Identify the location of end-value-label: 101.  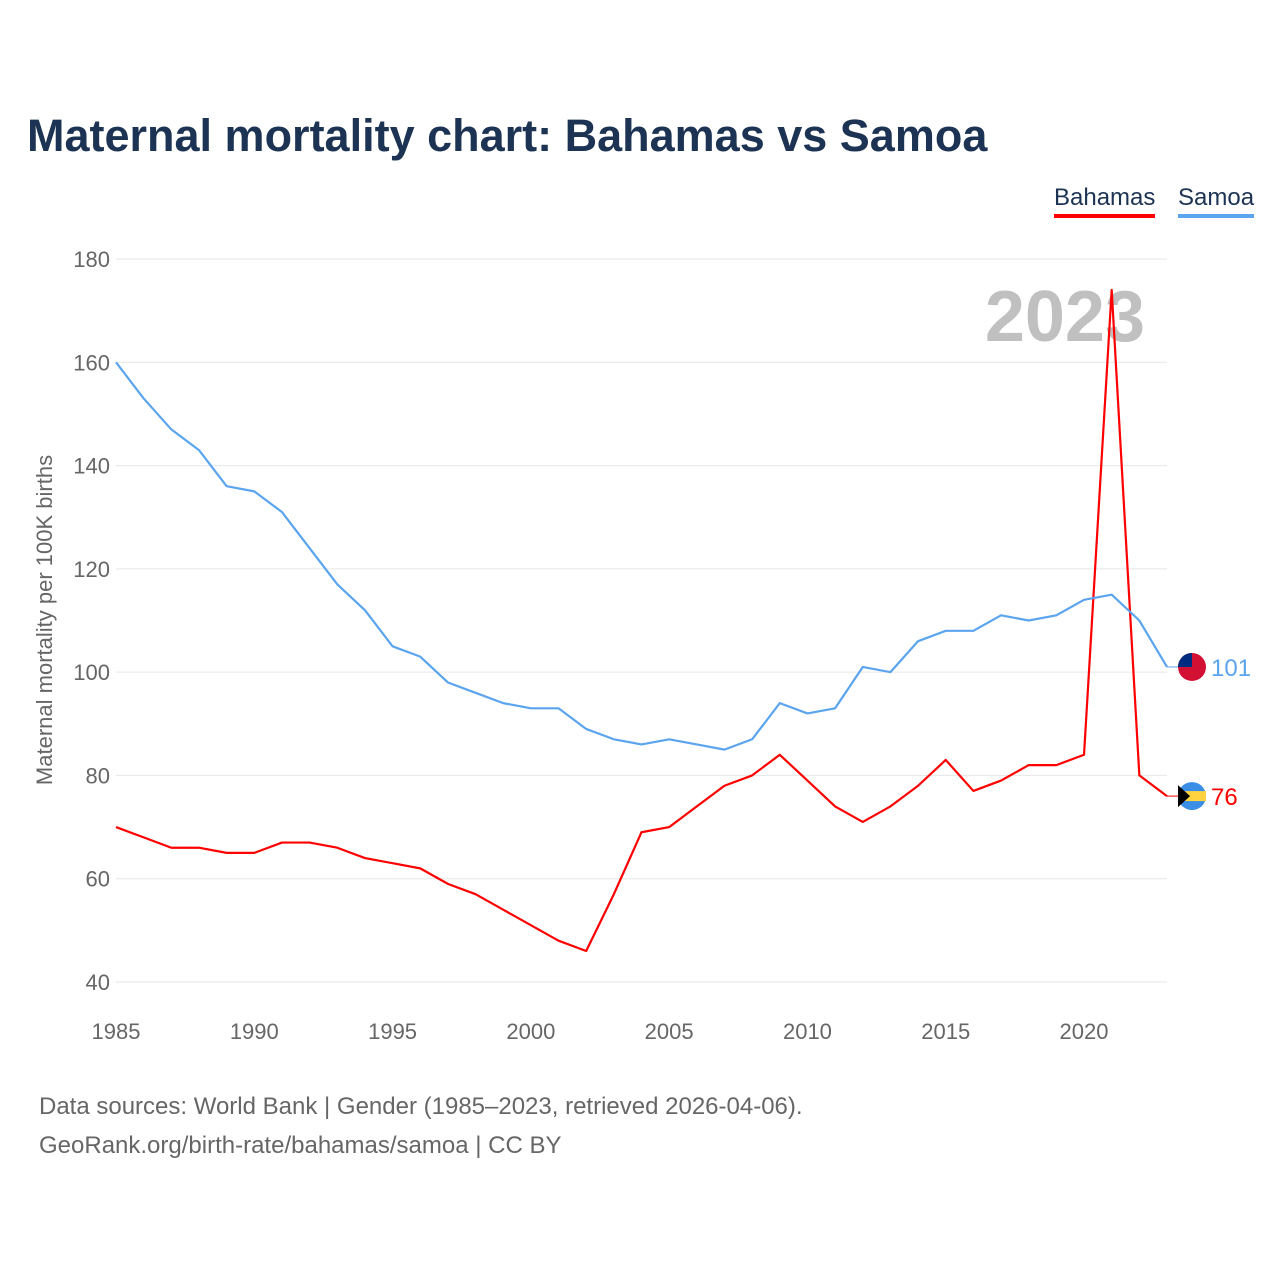
(1231, 668).